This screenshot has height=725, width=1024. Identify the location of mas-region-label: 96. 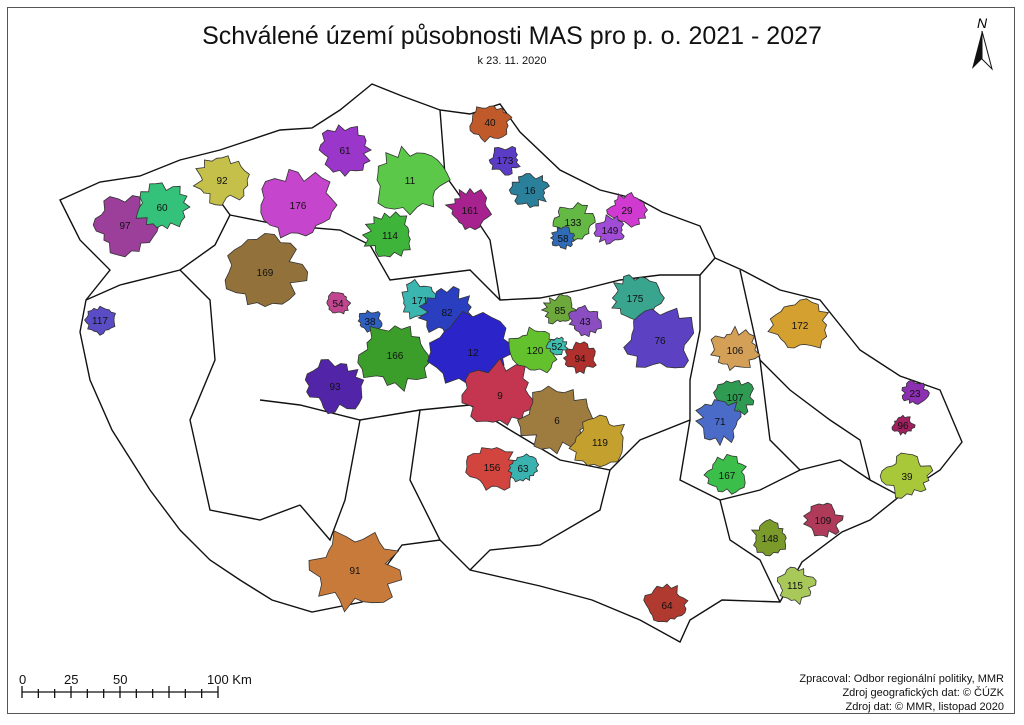
(903, 426).